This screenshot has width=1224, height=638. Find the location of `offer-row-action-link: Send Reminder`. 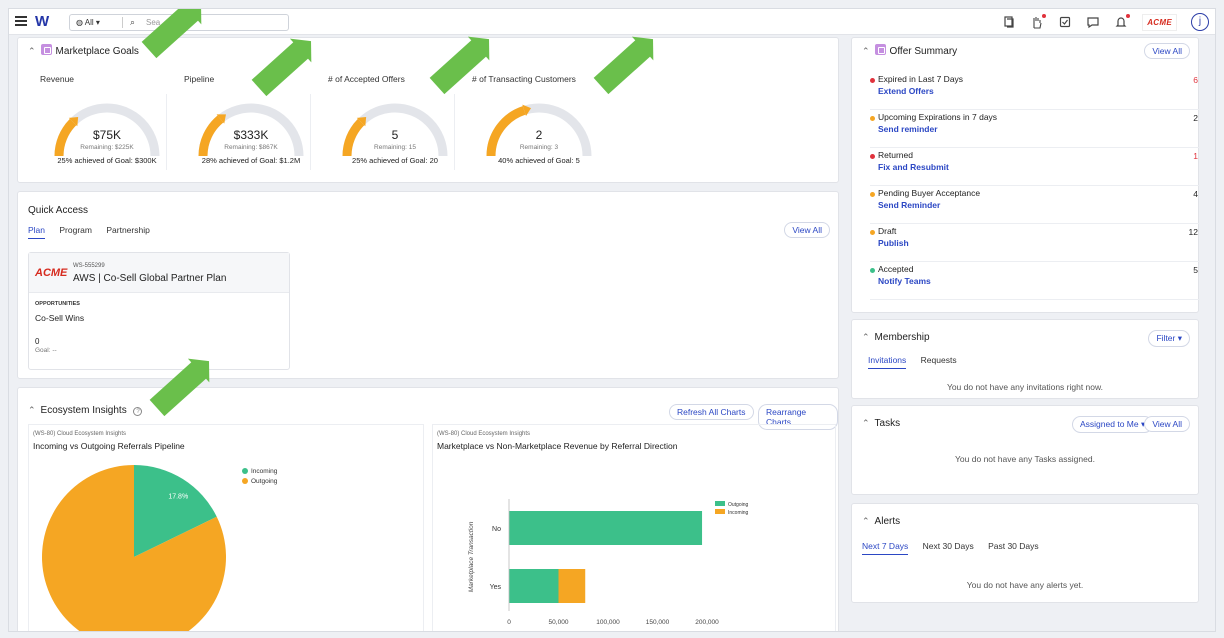

offer-row-action-link: Send Reminder is located at coordinates (909, 205).